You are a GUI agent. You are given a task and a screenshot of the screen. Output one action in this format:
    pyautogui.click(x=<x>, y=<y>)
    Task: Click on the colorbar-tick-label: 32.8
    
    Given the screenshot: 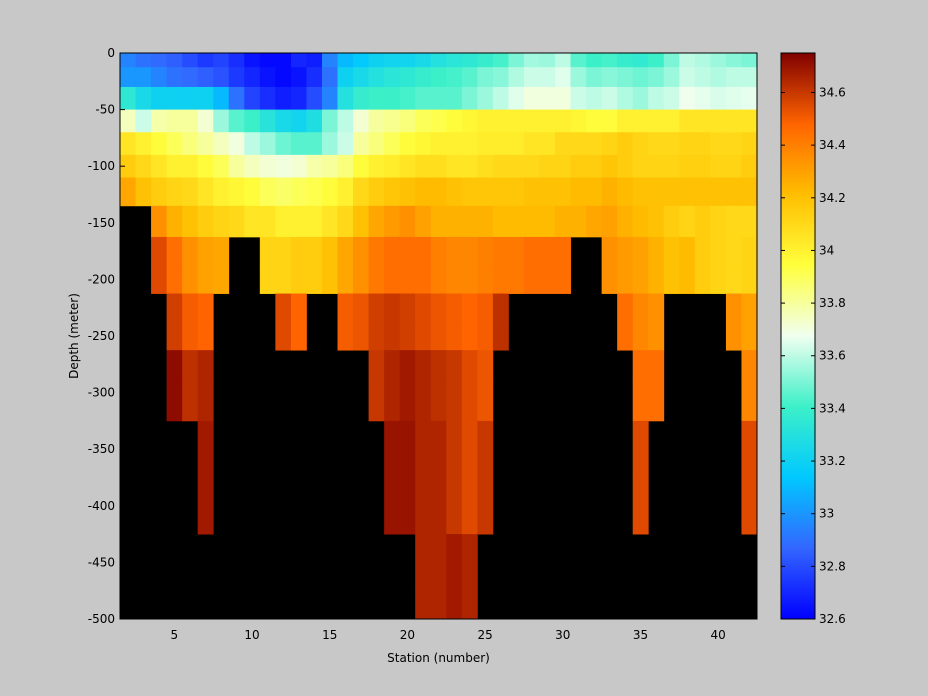 What is the action you would take?
    pyautogui.click(x=832, y=566)
    